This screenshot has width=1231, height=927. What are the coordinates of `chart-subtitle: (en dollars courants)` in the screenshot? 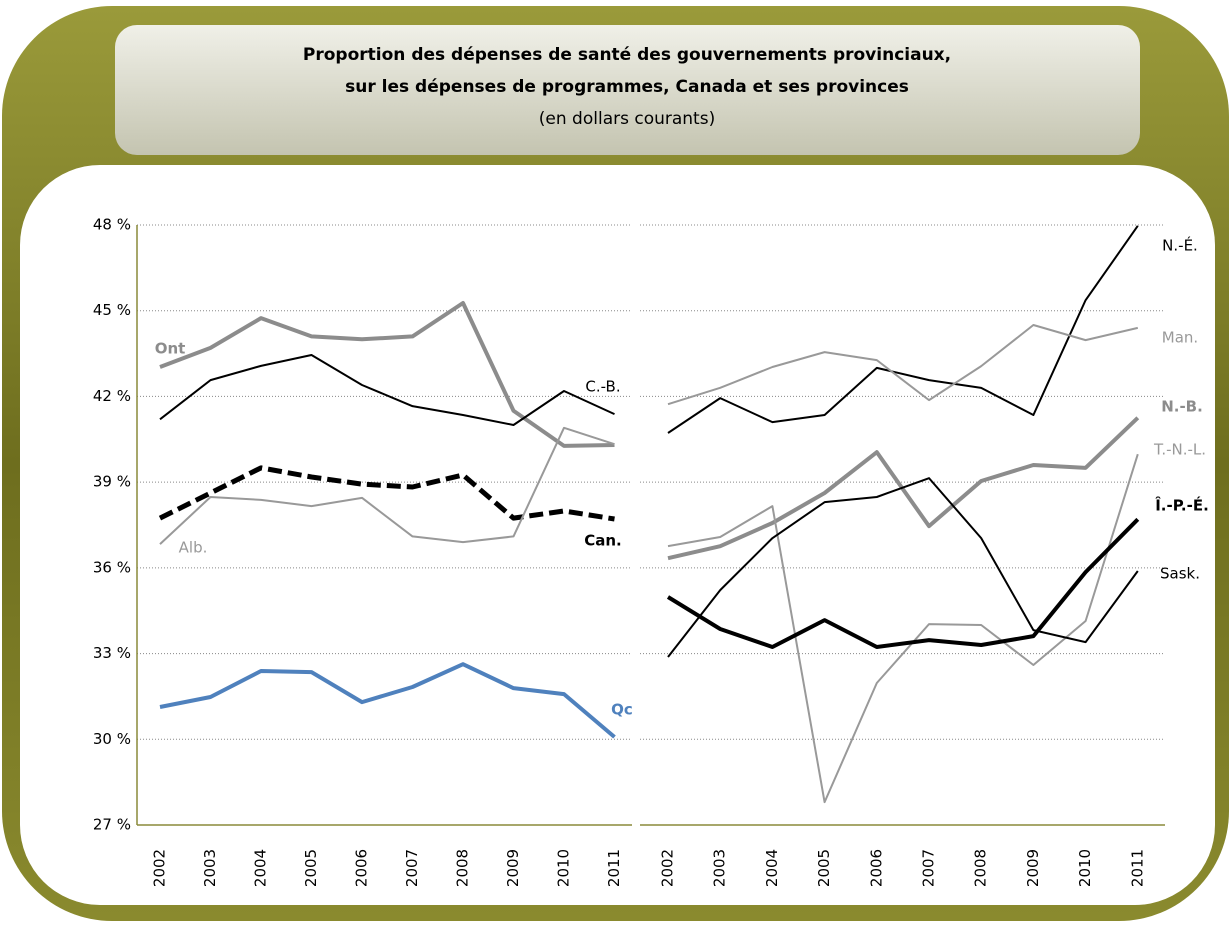 It's located at (627, 119).